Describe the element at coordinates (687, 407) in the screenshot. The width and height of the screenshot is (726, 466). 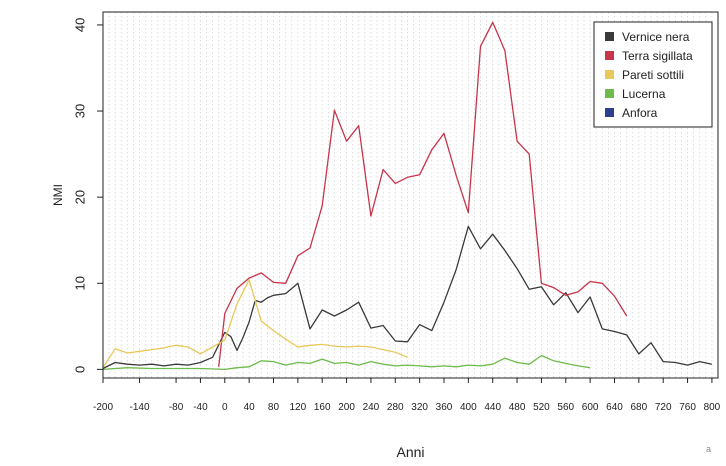
I see `x-tick-label: 760` at that location.